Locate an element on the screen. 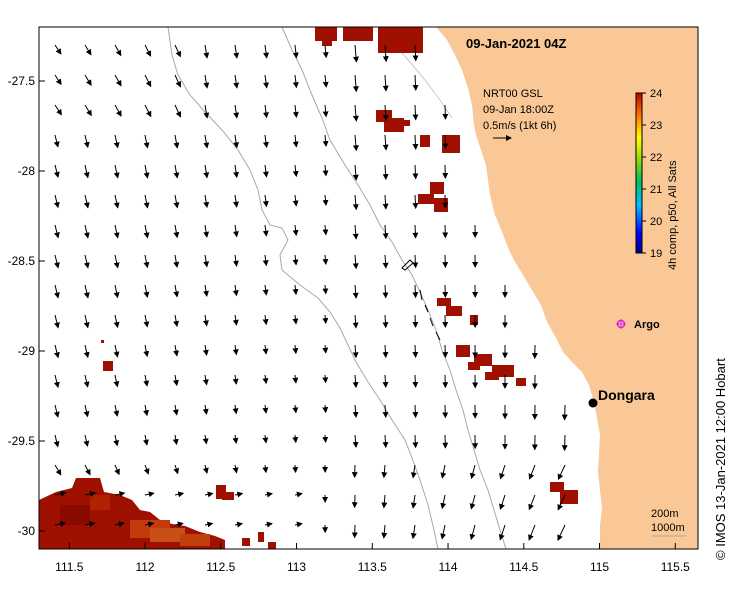 Image resolution: width=739 pixels, height=592 pixels. y-tick-label: -29.5 is located at coordinates (22, 441).